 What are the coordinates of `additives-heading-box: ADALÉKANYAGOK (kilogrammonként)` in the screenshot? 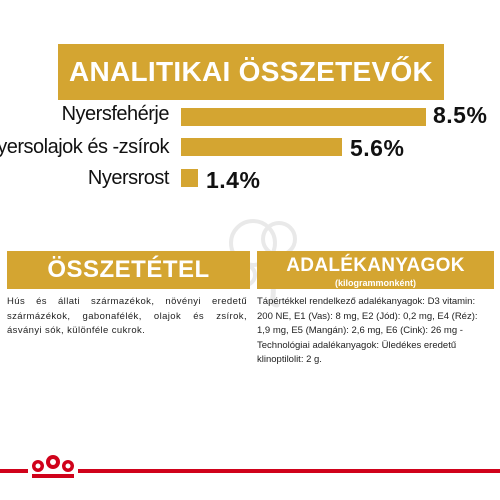 It's located at (375, 270).